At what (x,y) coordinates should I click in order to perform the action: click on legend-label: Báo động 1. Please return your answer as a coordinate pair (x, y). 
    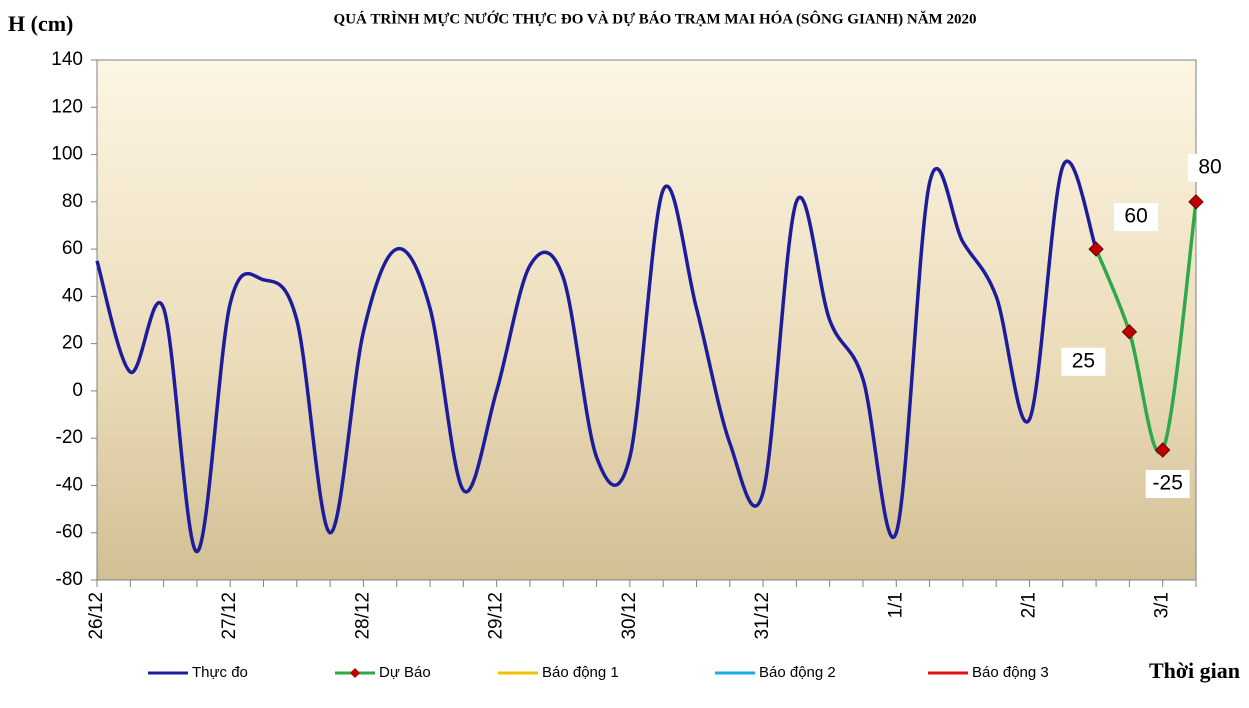
    Looking at the image, I should click on (580, 672).